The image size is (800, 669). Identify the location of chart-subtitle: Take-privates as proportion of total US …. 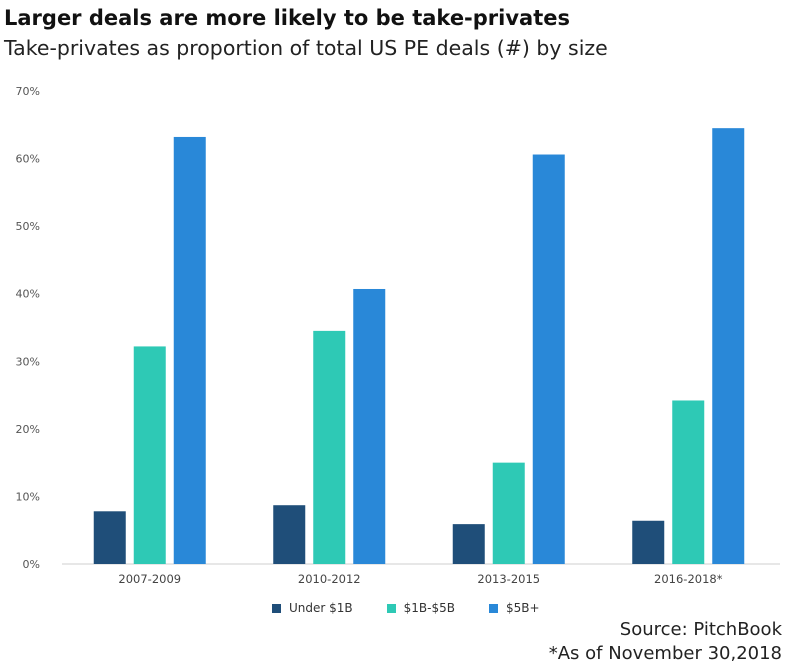
(306, 48).